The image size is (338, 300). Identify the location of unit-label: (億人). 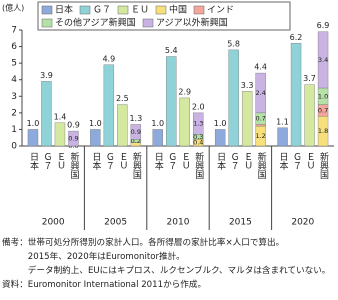
(13, 8).